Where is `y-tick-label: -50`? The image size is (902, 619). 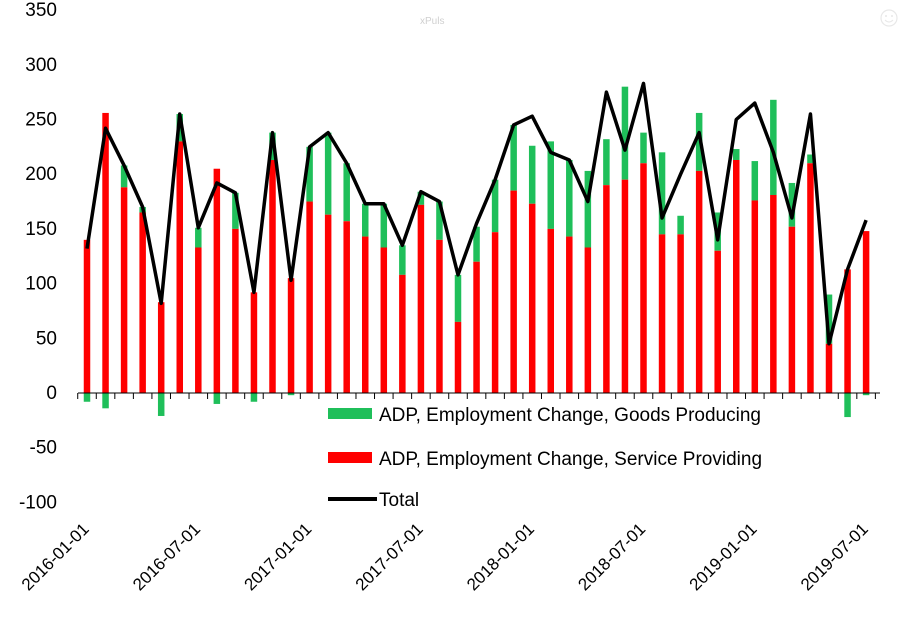
y-tick-label: -50 is located at coordinates (43, 448).